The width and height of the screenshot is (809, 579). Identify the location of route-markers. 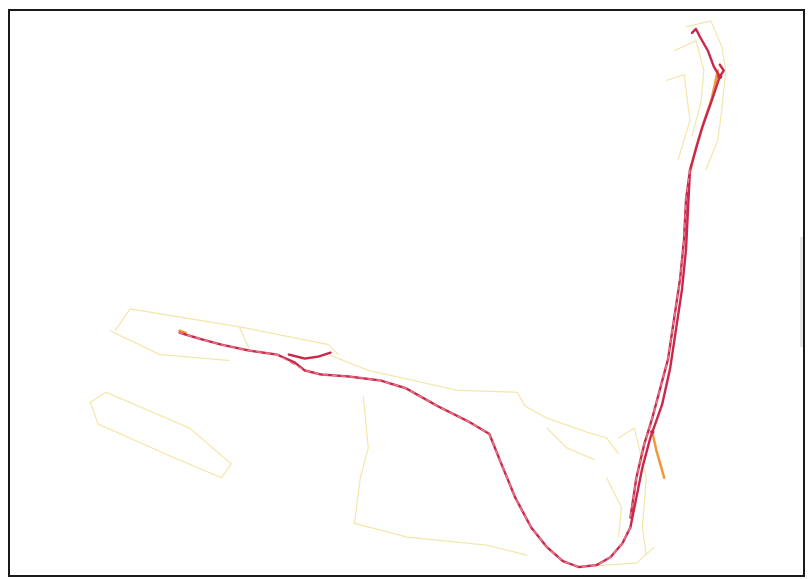
(686, 254).